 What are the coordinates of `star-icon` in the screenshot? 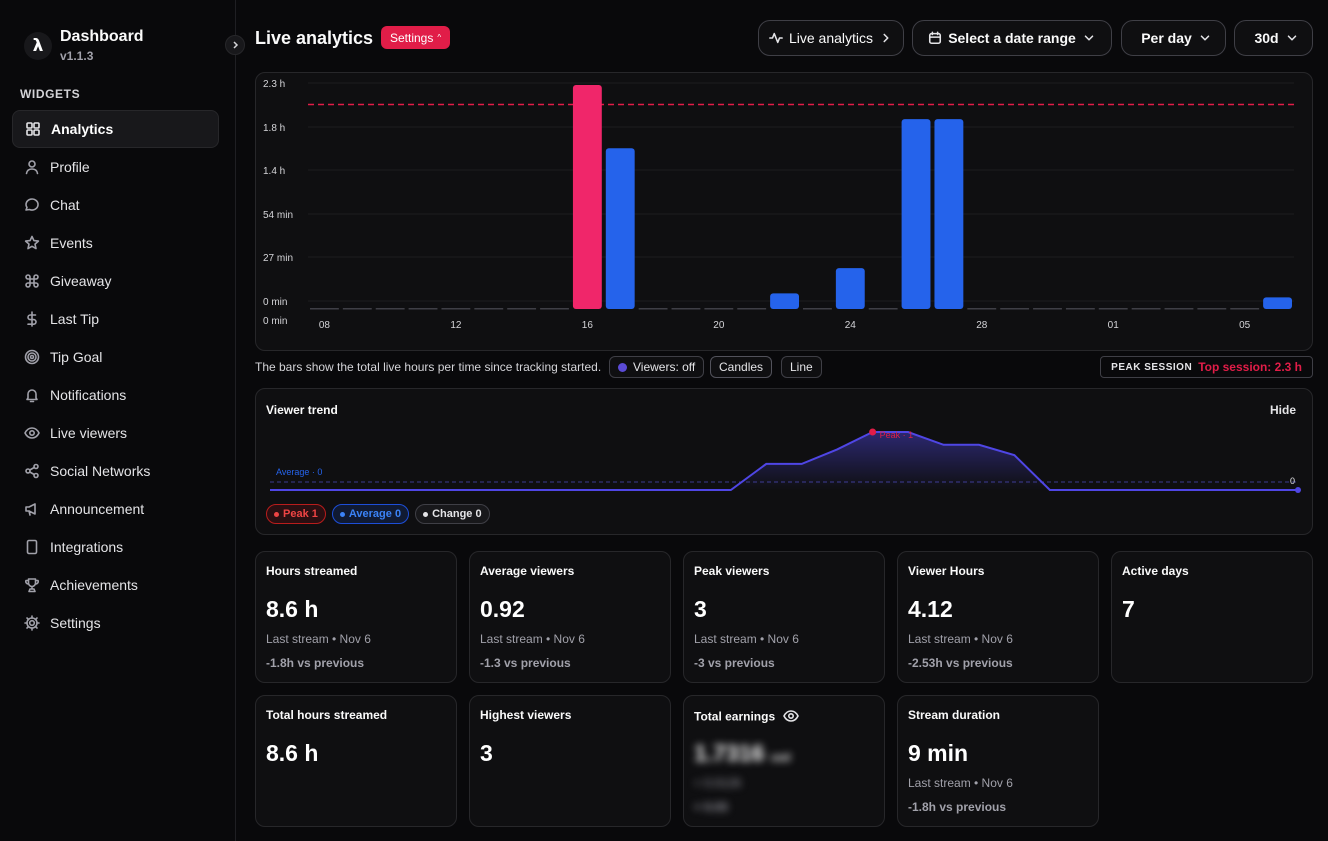 It's located at (32, 243).